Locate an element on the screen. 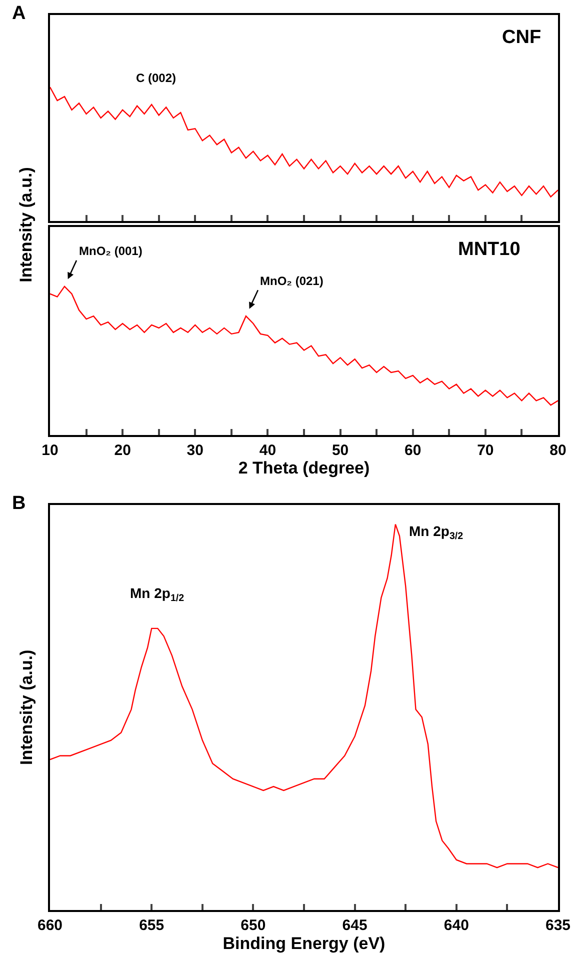 Image resolution: width=583 pixels, height=967 pixels. text: CNF is located at coordinates (522, 37).